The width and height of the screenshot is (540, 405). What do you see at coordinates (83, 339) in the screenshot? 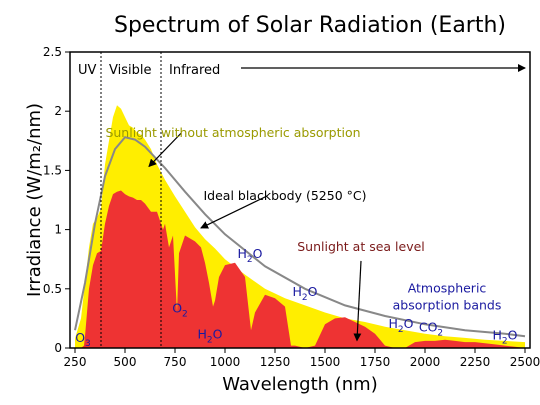
I see `absorption-label-o3: O3` at bounding box center [83, 339].